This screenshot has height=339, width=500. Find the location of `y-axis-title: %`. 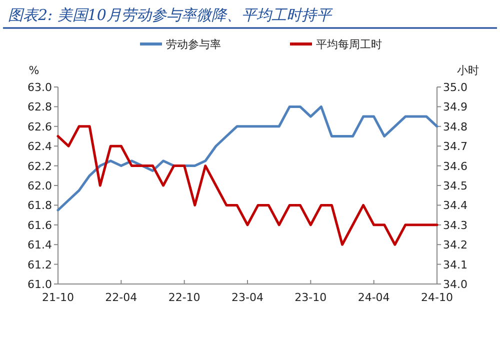

y-axis-title: % is located at coordinates (34, 70).